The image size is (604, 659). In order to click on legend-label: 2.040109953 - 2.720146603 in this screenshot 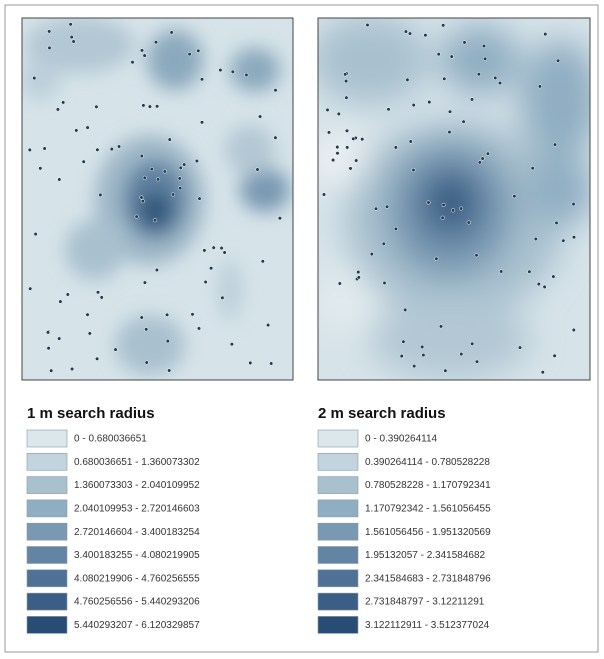, I will do `click(137, 509)`.